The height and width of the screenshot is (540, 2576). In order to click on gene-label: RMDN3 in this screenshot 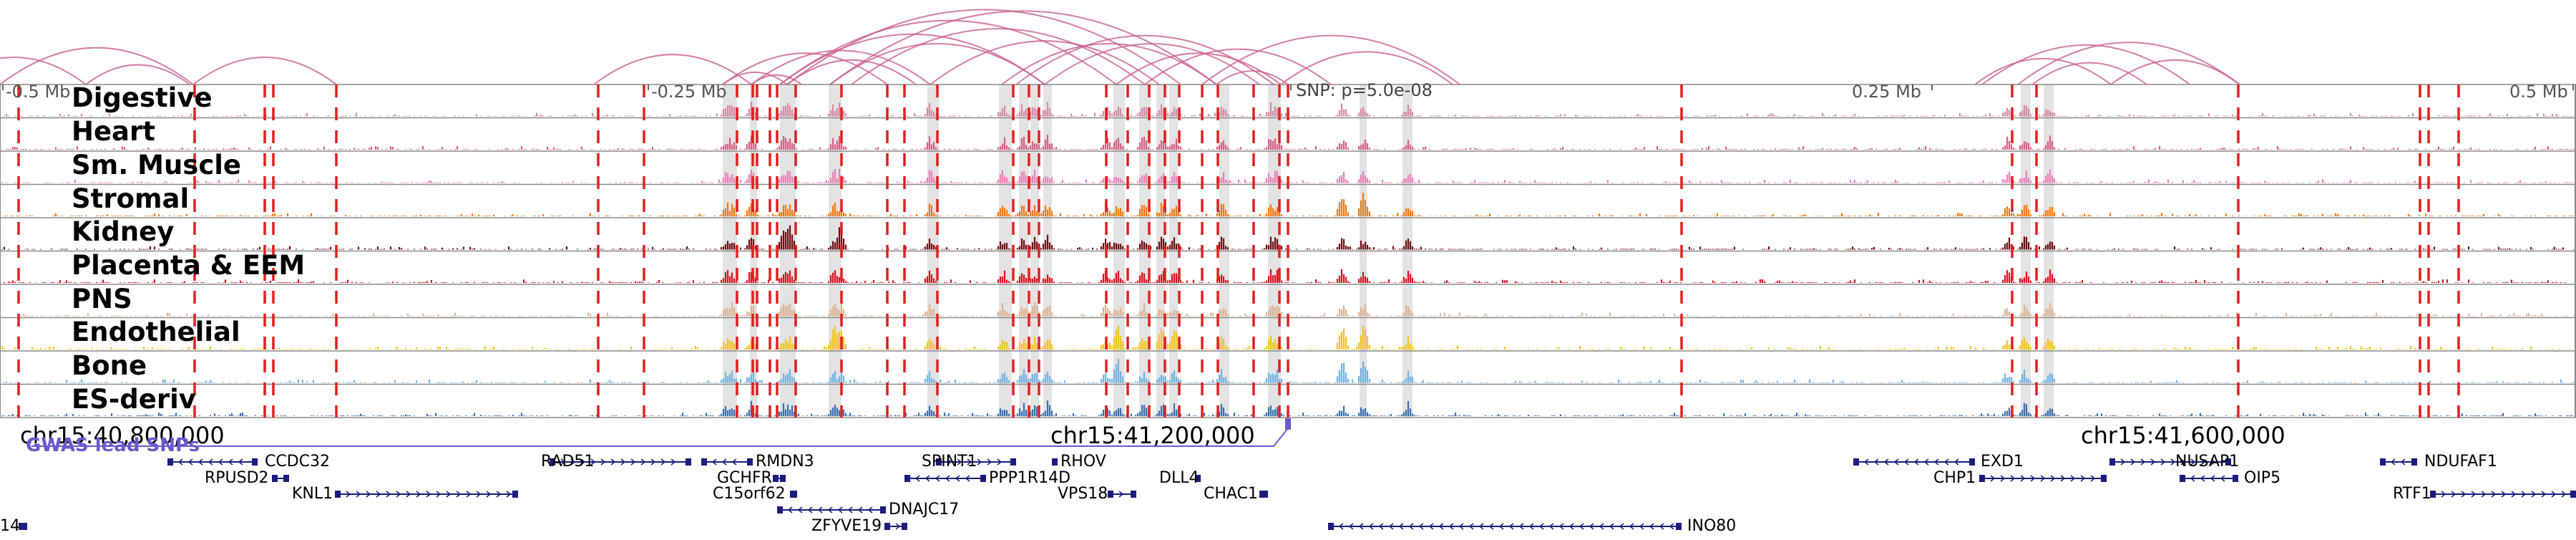, I will do `click(785, 462)`.